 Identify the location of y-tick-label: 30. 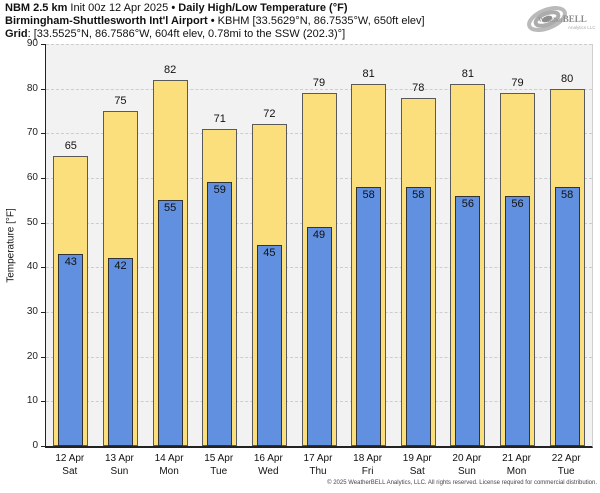
(32, 311).